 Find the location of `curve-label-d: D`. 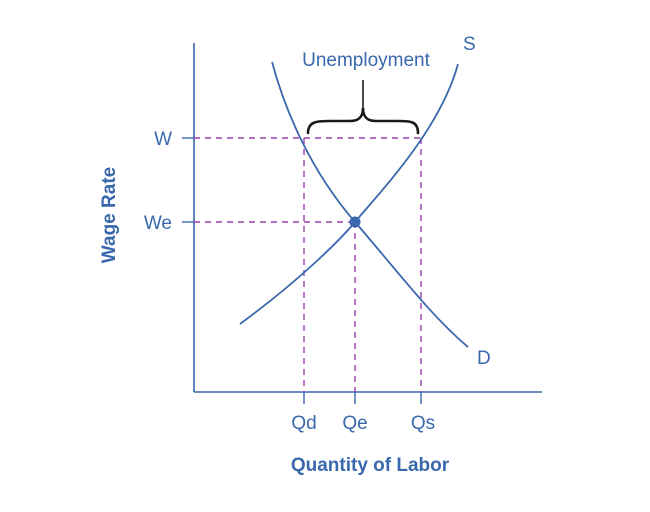

curve-label-d: D is located at coordinates (484, 358).